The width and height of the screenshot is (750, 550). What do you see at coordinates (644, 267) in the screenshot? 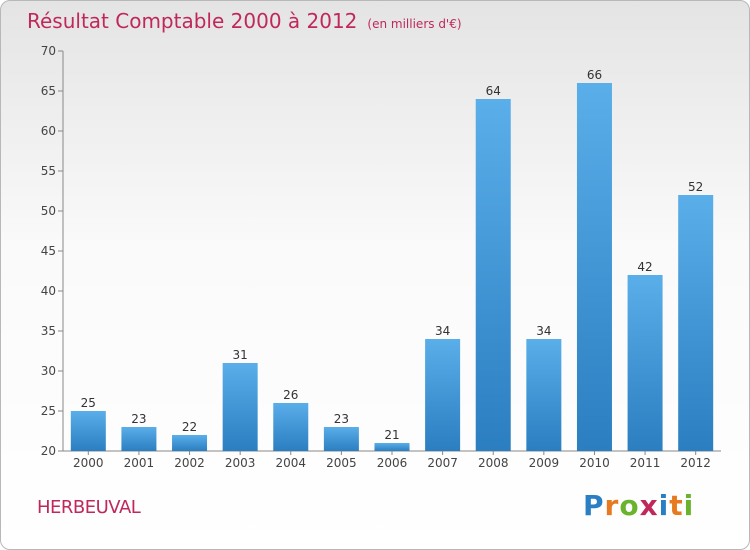
I see `value-label-2011: 42` at bounding box center [644, 267].